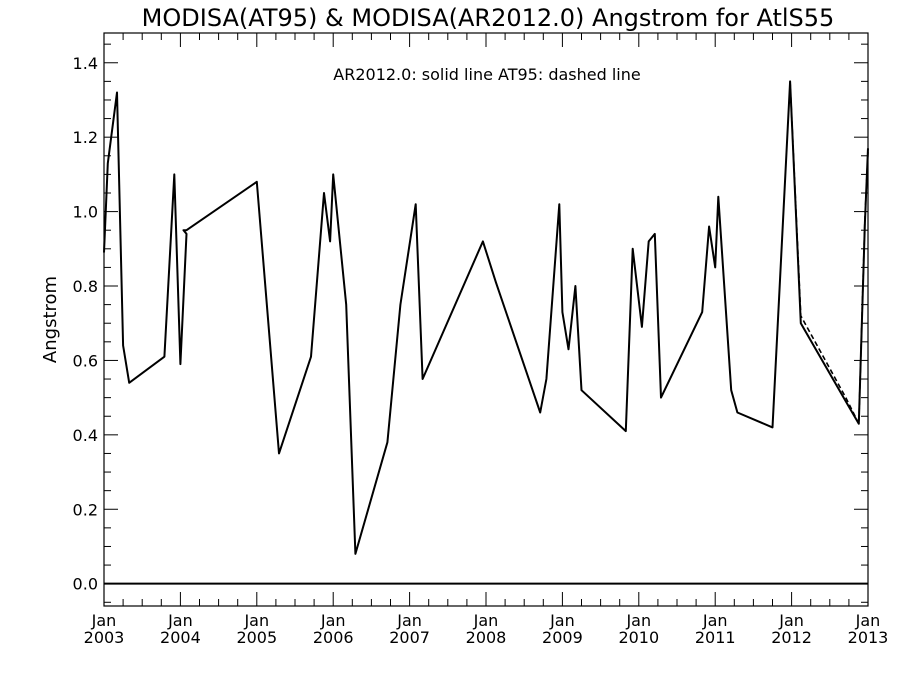 Image resolution: width=900 pixels, height=675 pixels. Describe the element at coordinates (486, 74) in the screenshot. I see `legend-annotation: AR2012.0: solid line AT95: dashed line` at that location.